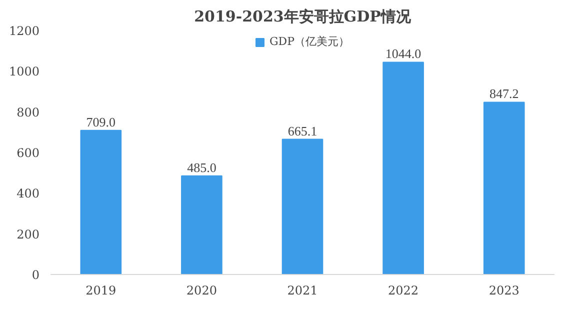  I want to click on y-tick-label: 800, so click(28, 112).